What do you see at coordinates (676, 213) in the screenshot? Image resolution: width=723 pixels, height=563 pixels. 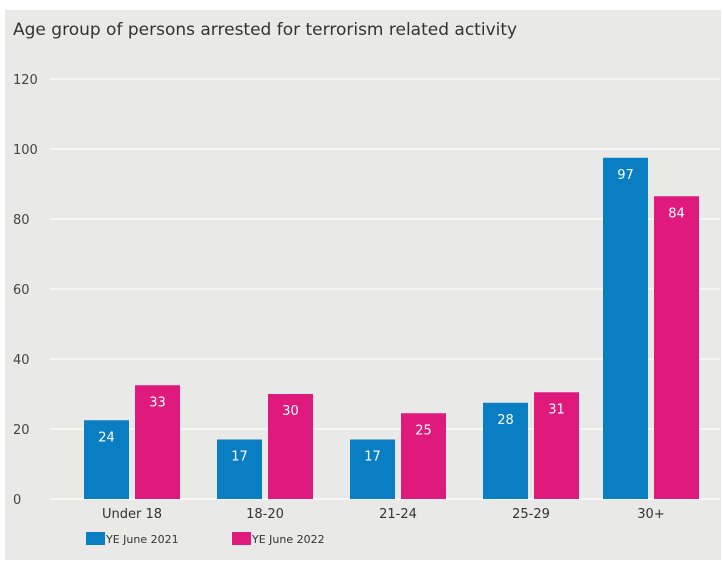 I see `data-label: 84` at bounding box center [676, 213].